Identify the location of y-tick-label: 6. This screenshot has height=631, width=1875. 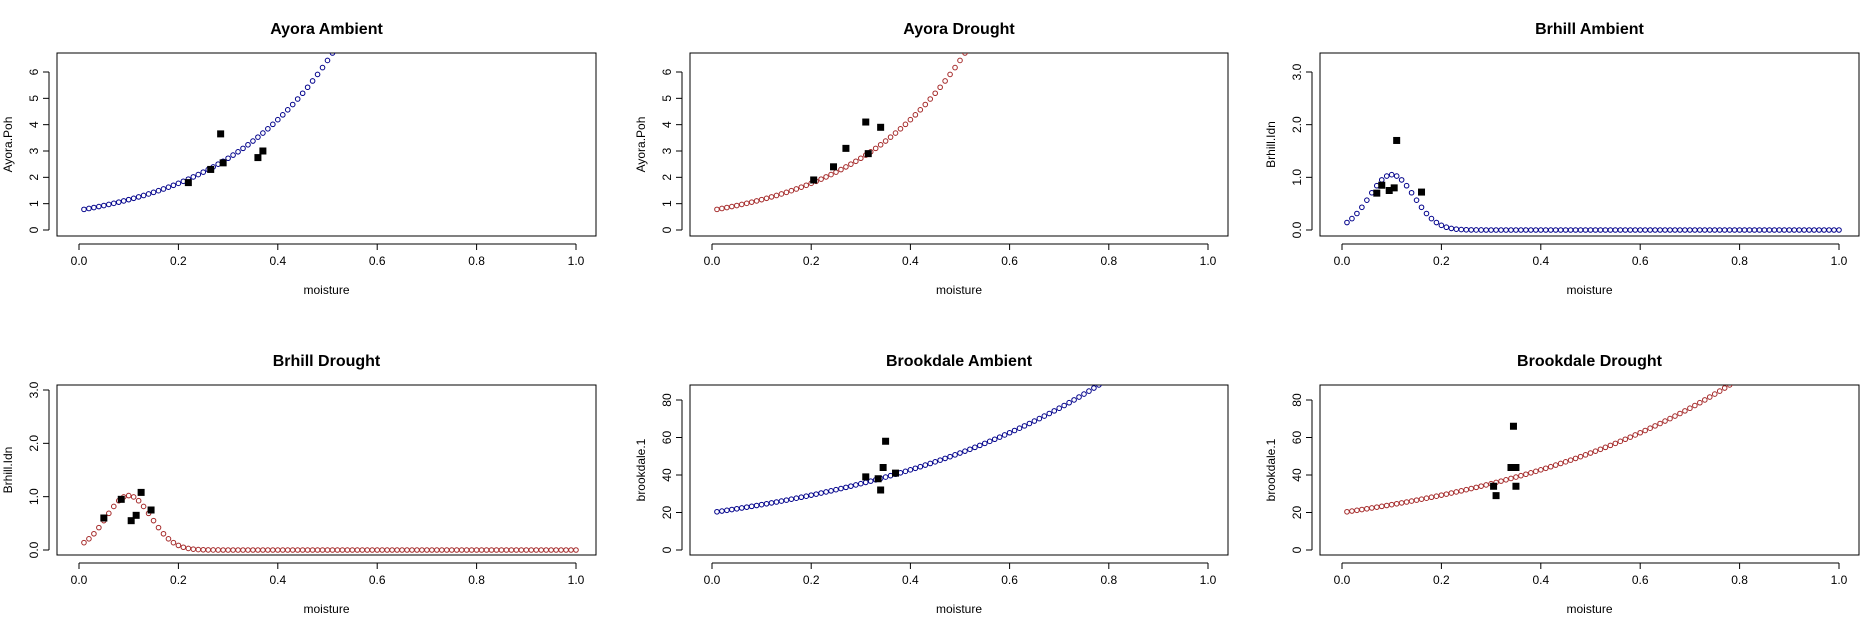
(667, 71).